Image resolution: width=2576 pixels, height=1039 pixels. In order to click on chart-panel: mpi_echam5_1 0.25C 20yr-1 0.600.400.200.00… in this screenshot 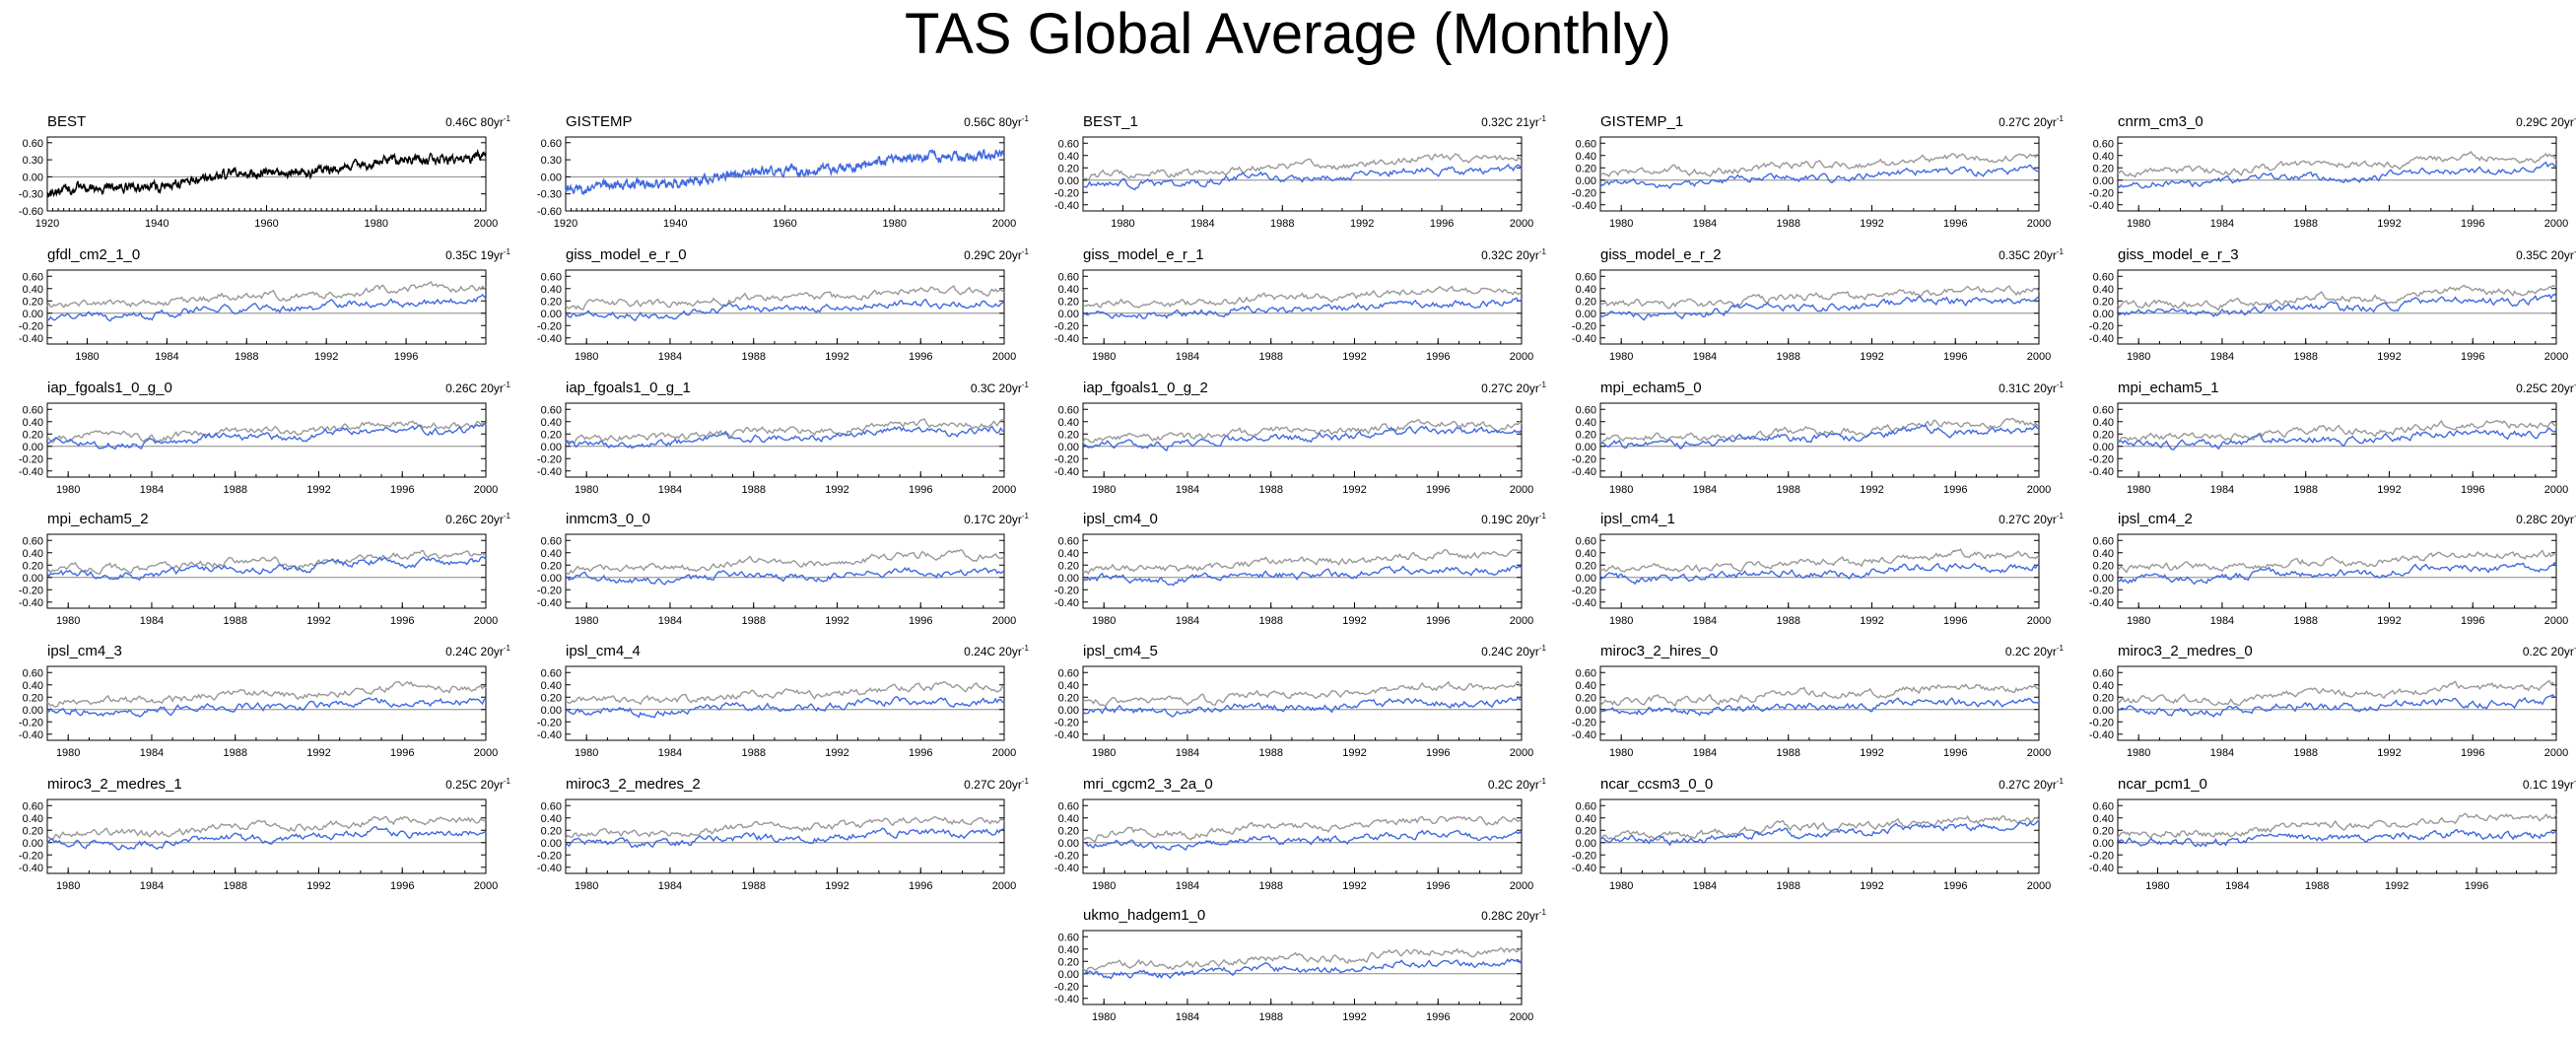, I will do `click(2332, 444)`.